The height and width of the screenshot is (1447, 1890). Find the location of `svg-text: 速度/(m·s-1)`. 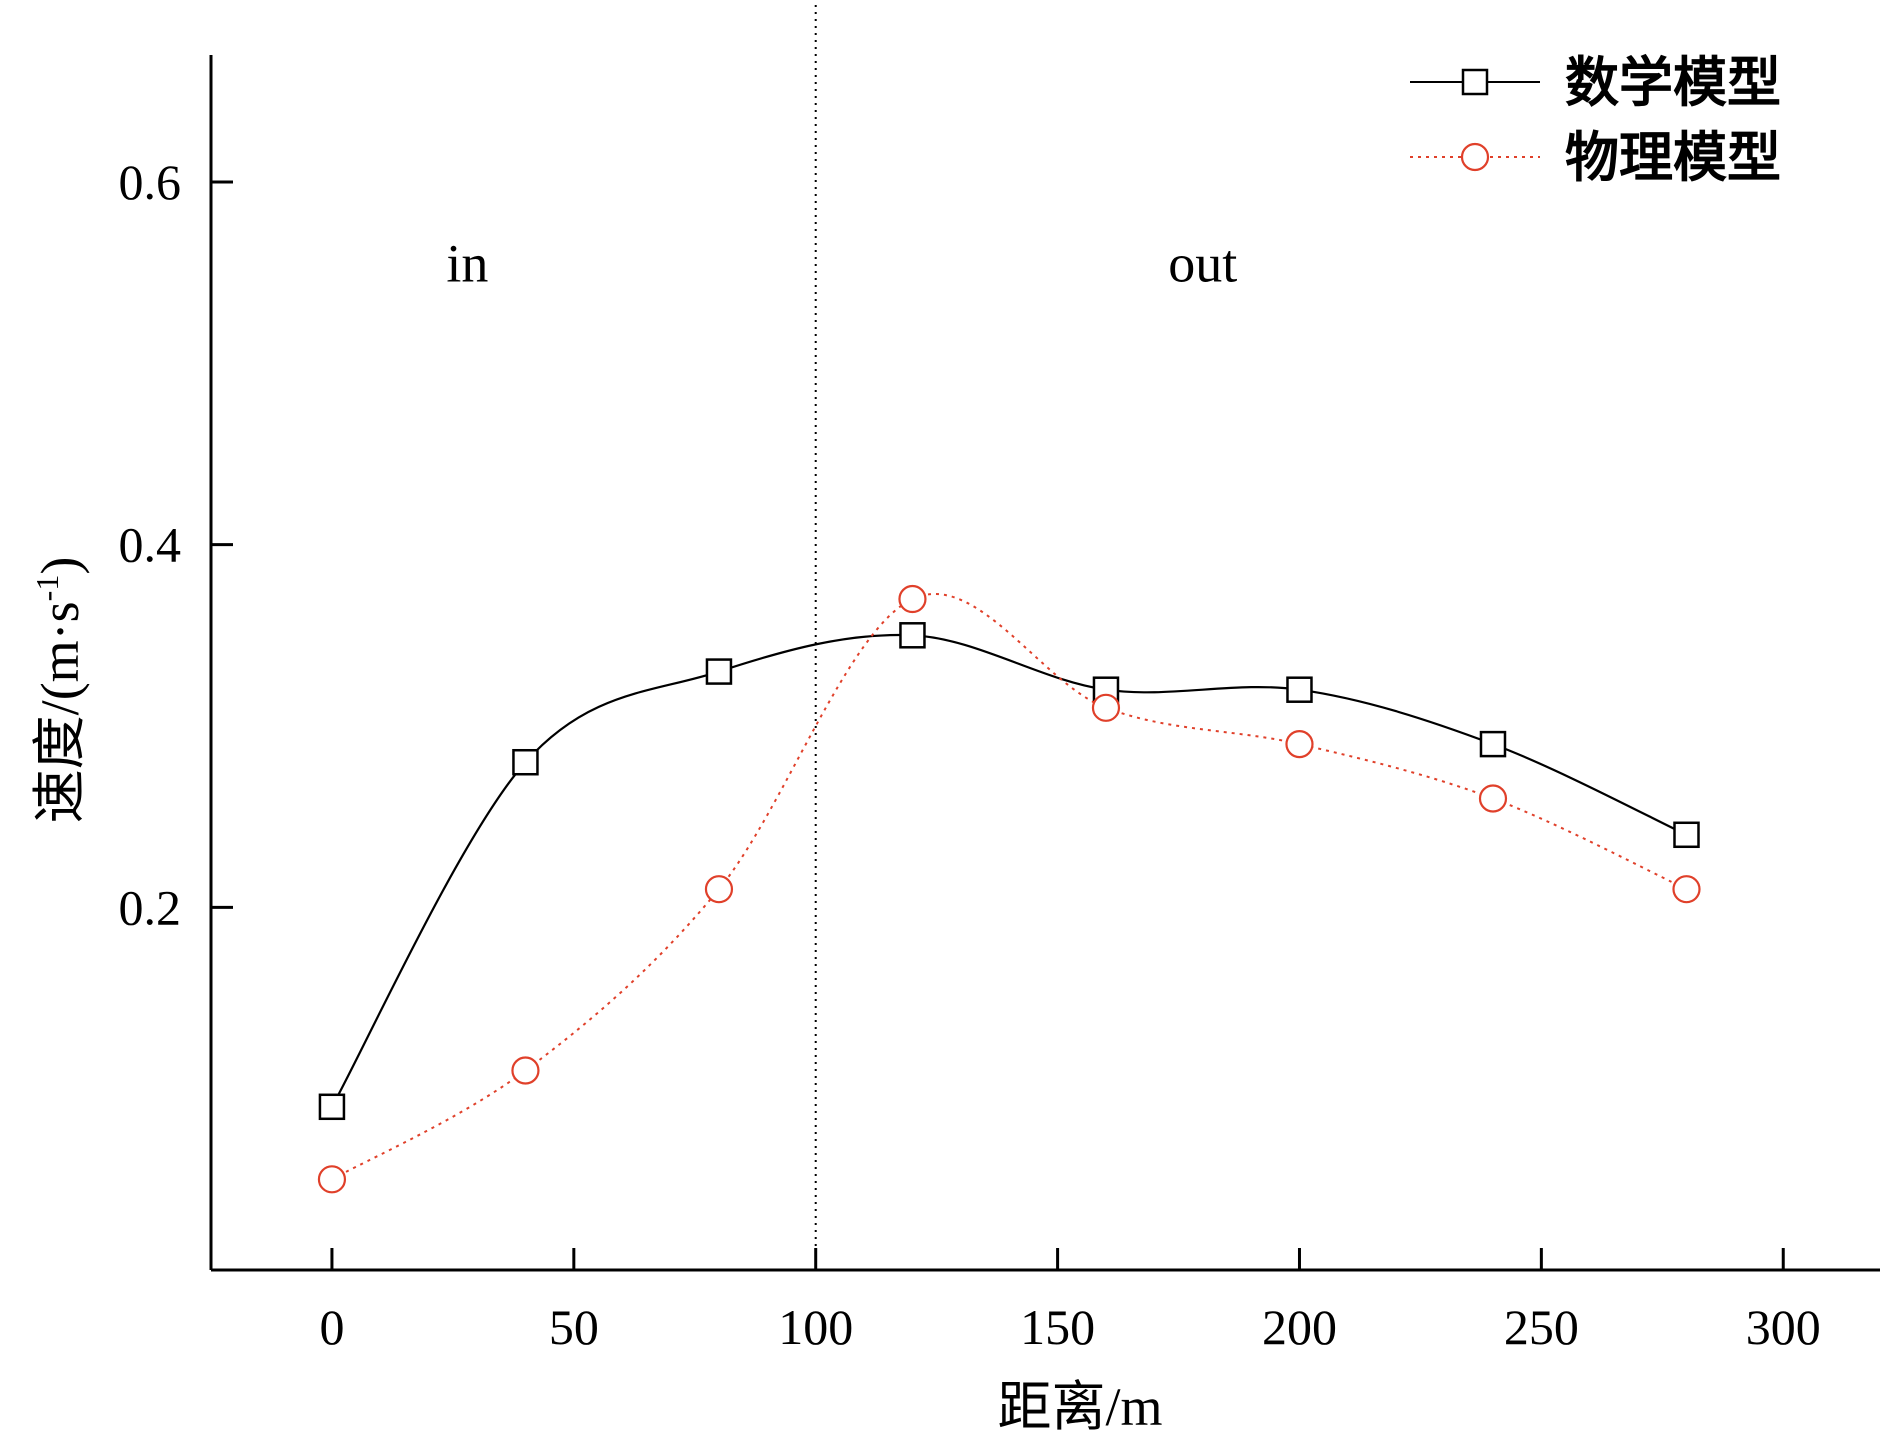

svg-text: 速度/(m·s-1) is located at coordinates (59, 690).